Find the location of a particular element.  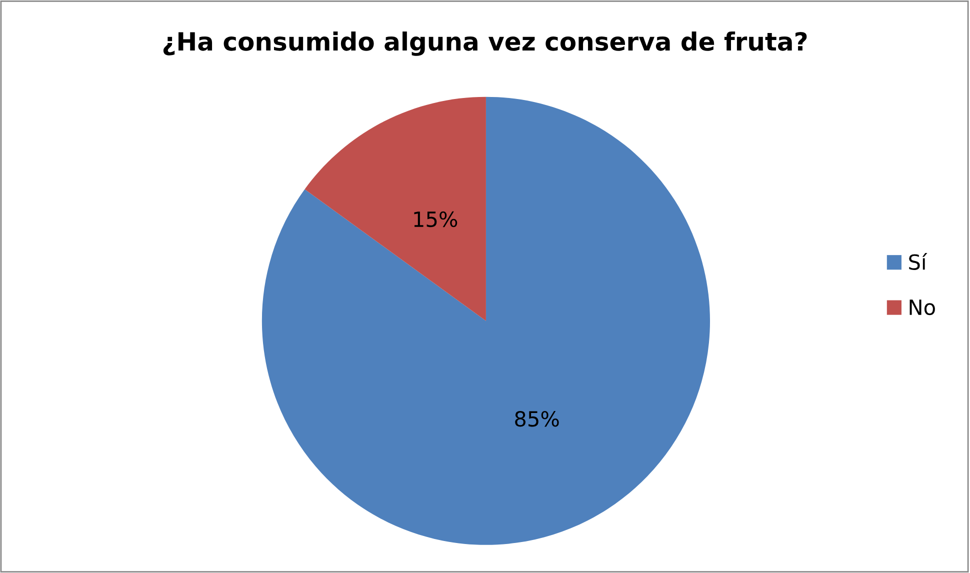

legend-label: No is located at coordinates (922, 308).